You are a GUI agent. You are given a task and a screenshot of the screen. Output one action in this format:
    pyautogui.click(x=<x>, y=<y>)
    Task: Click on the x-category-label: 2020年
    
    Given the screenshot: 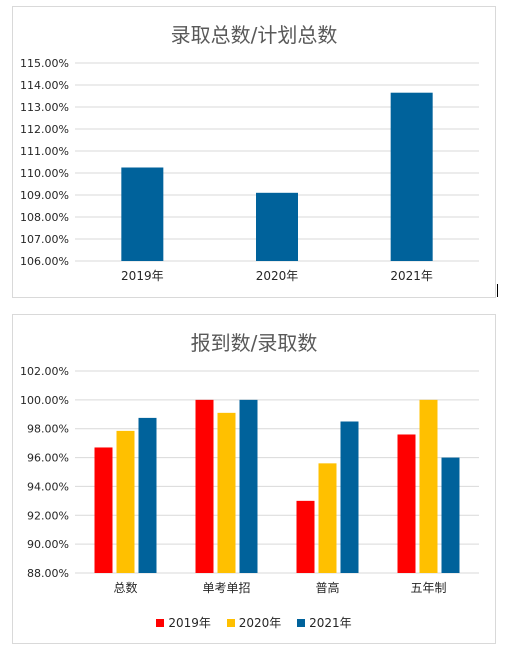 What is the action you would take?
    pyautogui.click(x=277, y=276)
    